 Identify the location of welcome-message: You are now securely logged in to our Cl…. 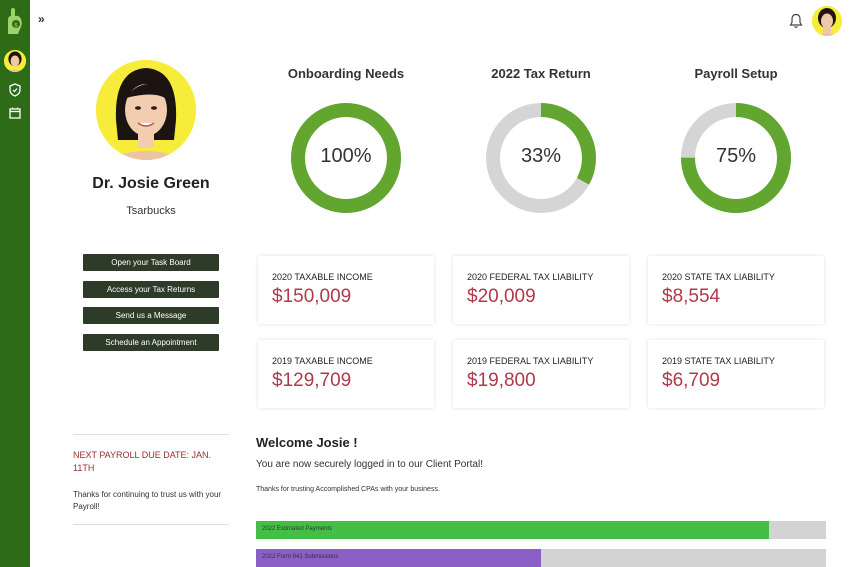
(369, 464).